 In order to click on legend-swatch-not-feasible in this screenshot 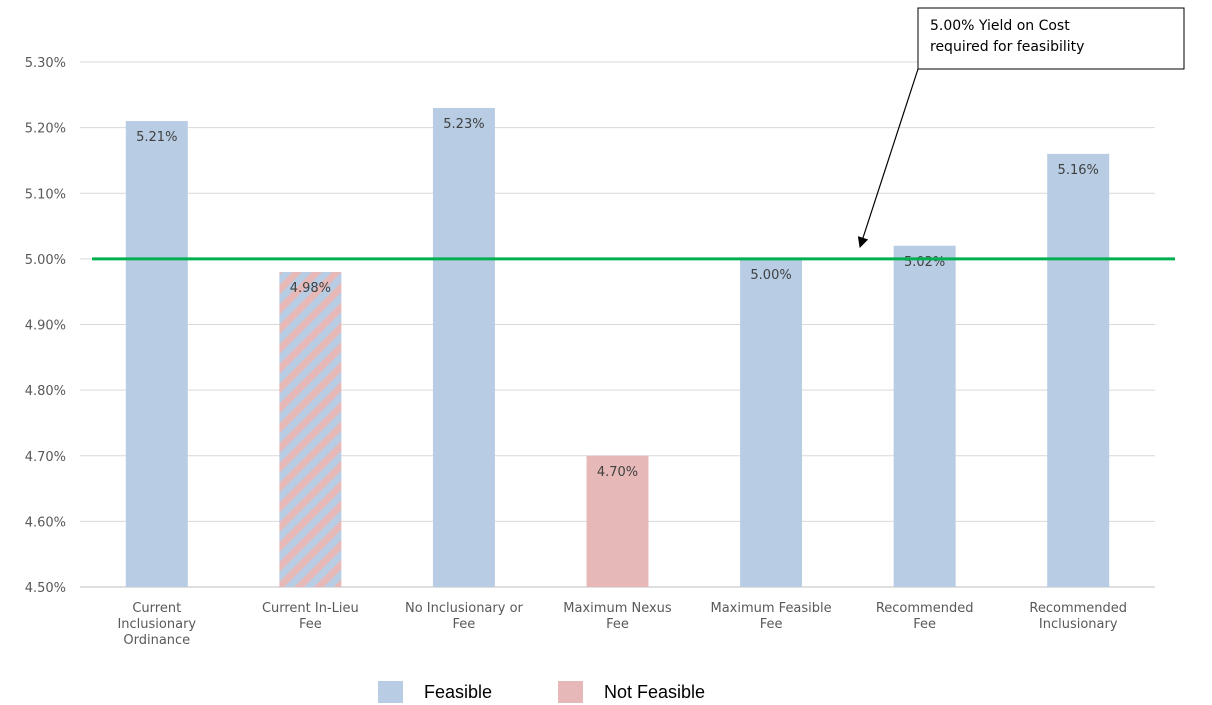, I will do `click(570, 692)`.